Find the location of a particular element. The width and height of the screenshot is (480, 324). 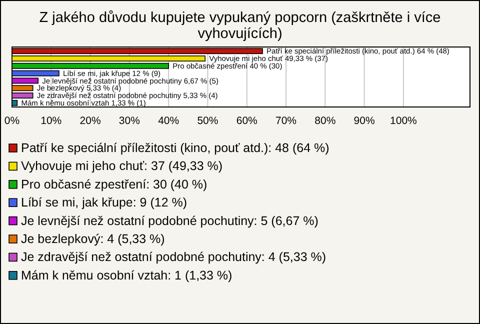

x-tick-label: 50% is located at coordinates (207, 121).